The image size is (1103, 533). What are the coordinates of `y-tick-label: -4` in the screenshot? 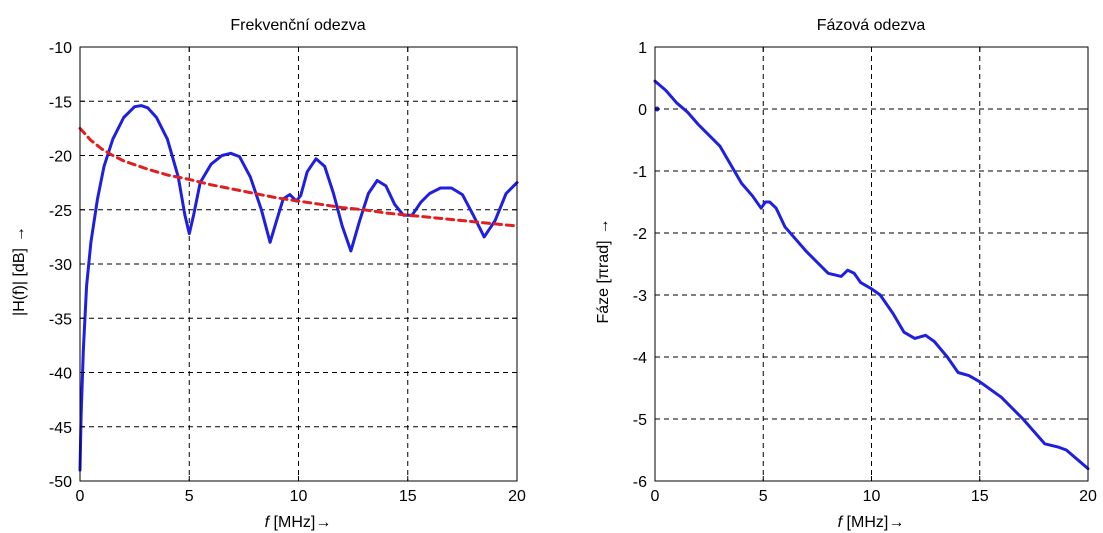 It's located at (640, 358).